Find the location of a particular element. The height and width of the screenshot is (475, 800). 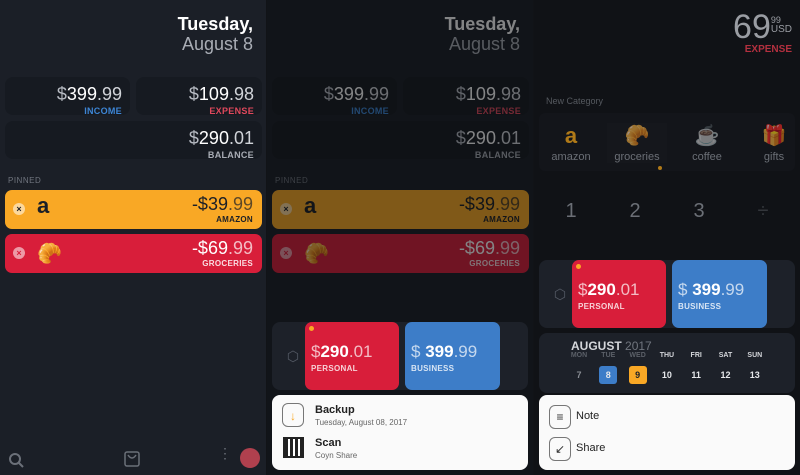

coffee-cup-icon: ☕ is located at coordinates (707, 136).